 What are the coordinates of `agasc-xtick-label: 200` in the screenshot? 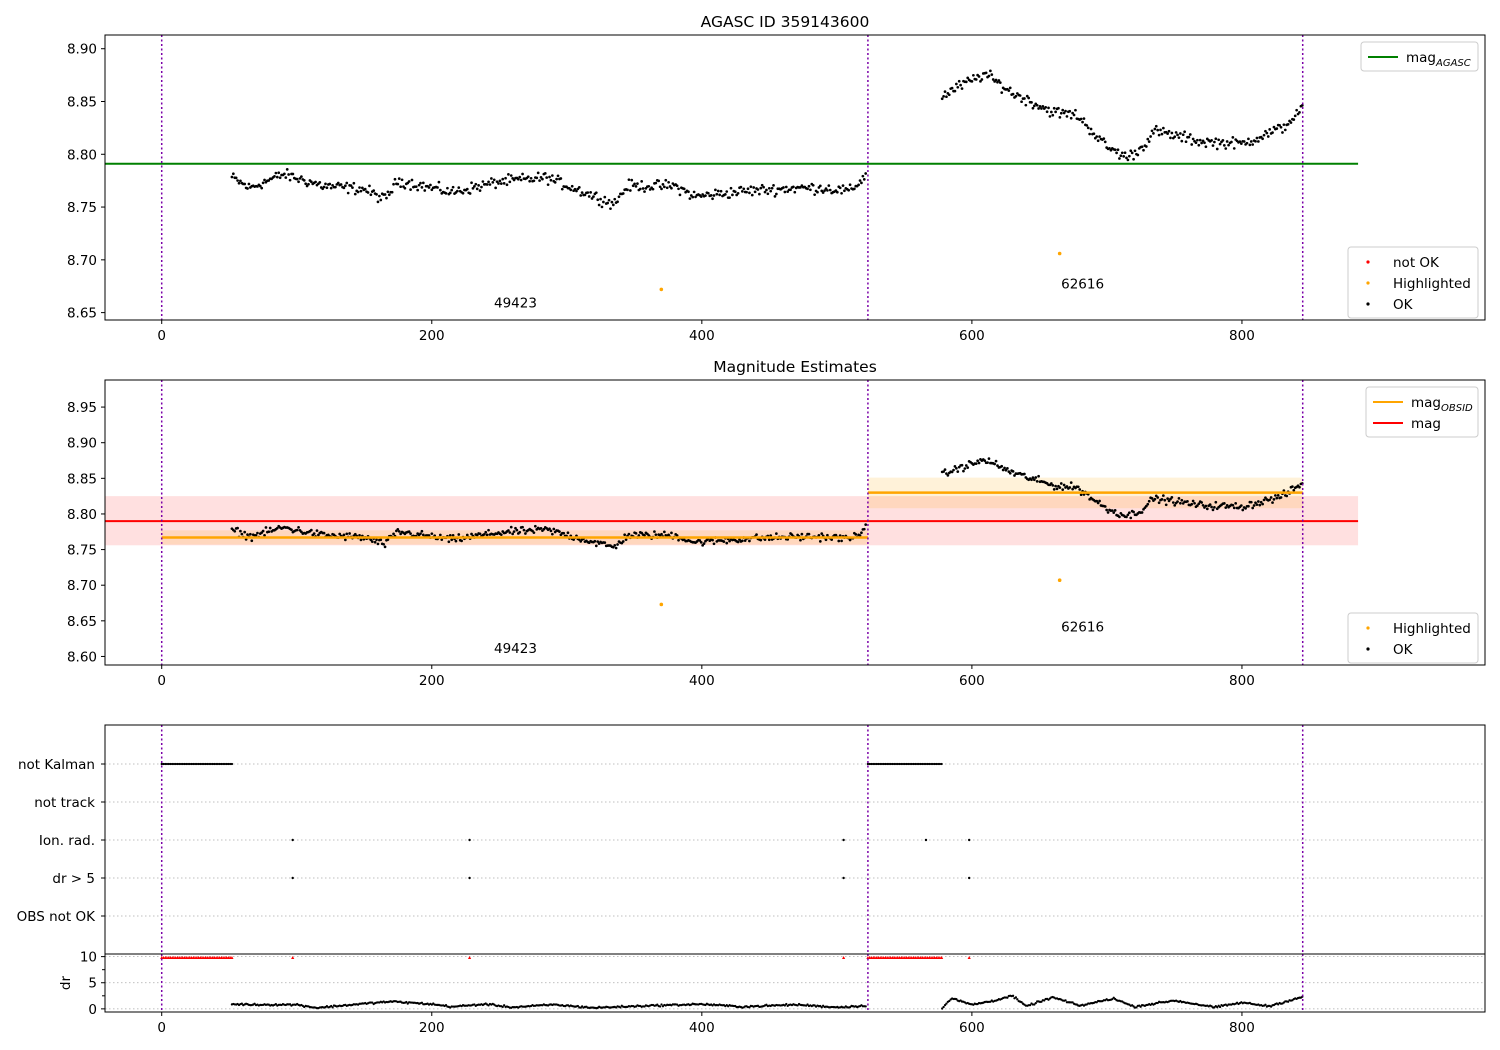 It's located at (432, 336).